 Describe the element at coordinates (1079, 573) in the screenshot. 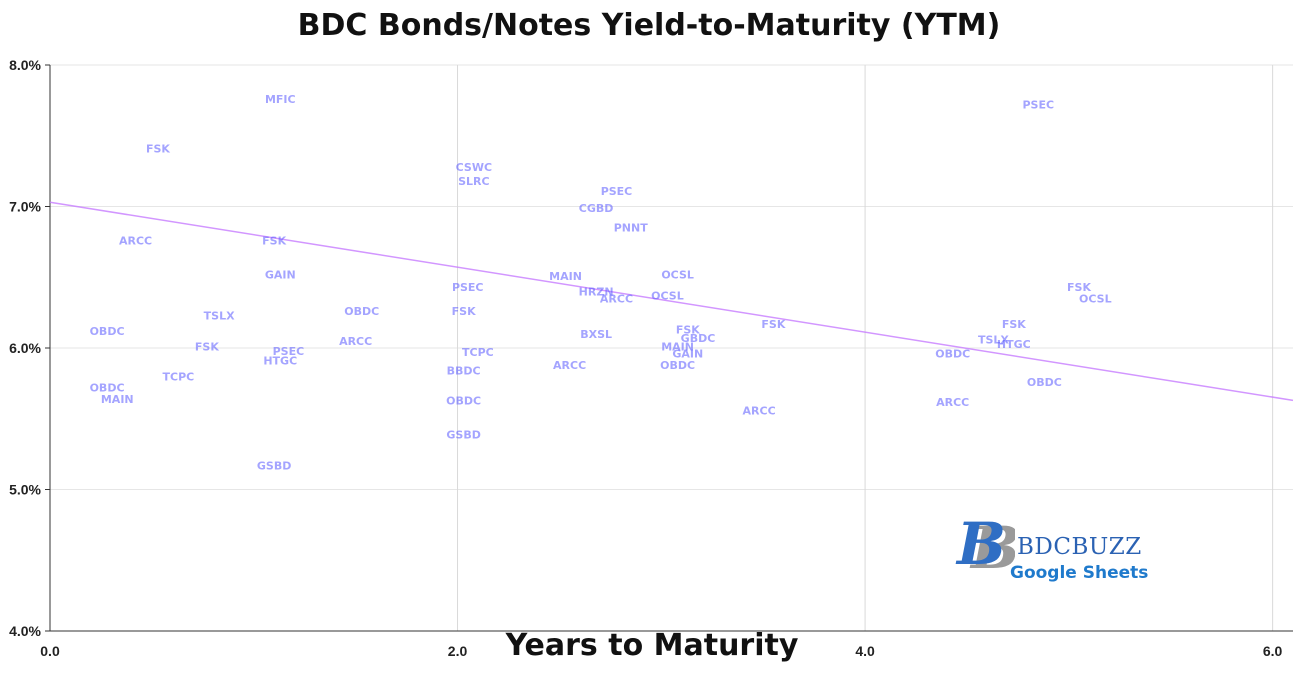

I see `logo-subtitle-text: Google Sheets` at that location.